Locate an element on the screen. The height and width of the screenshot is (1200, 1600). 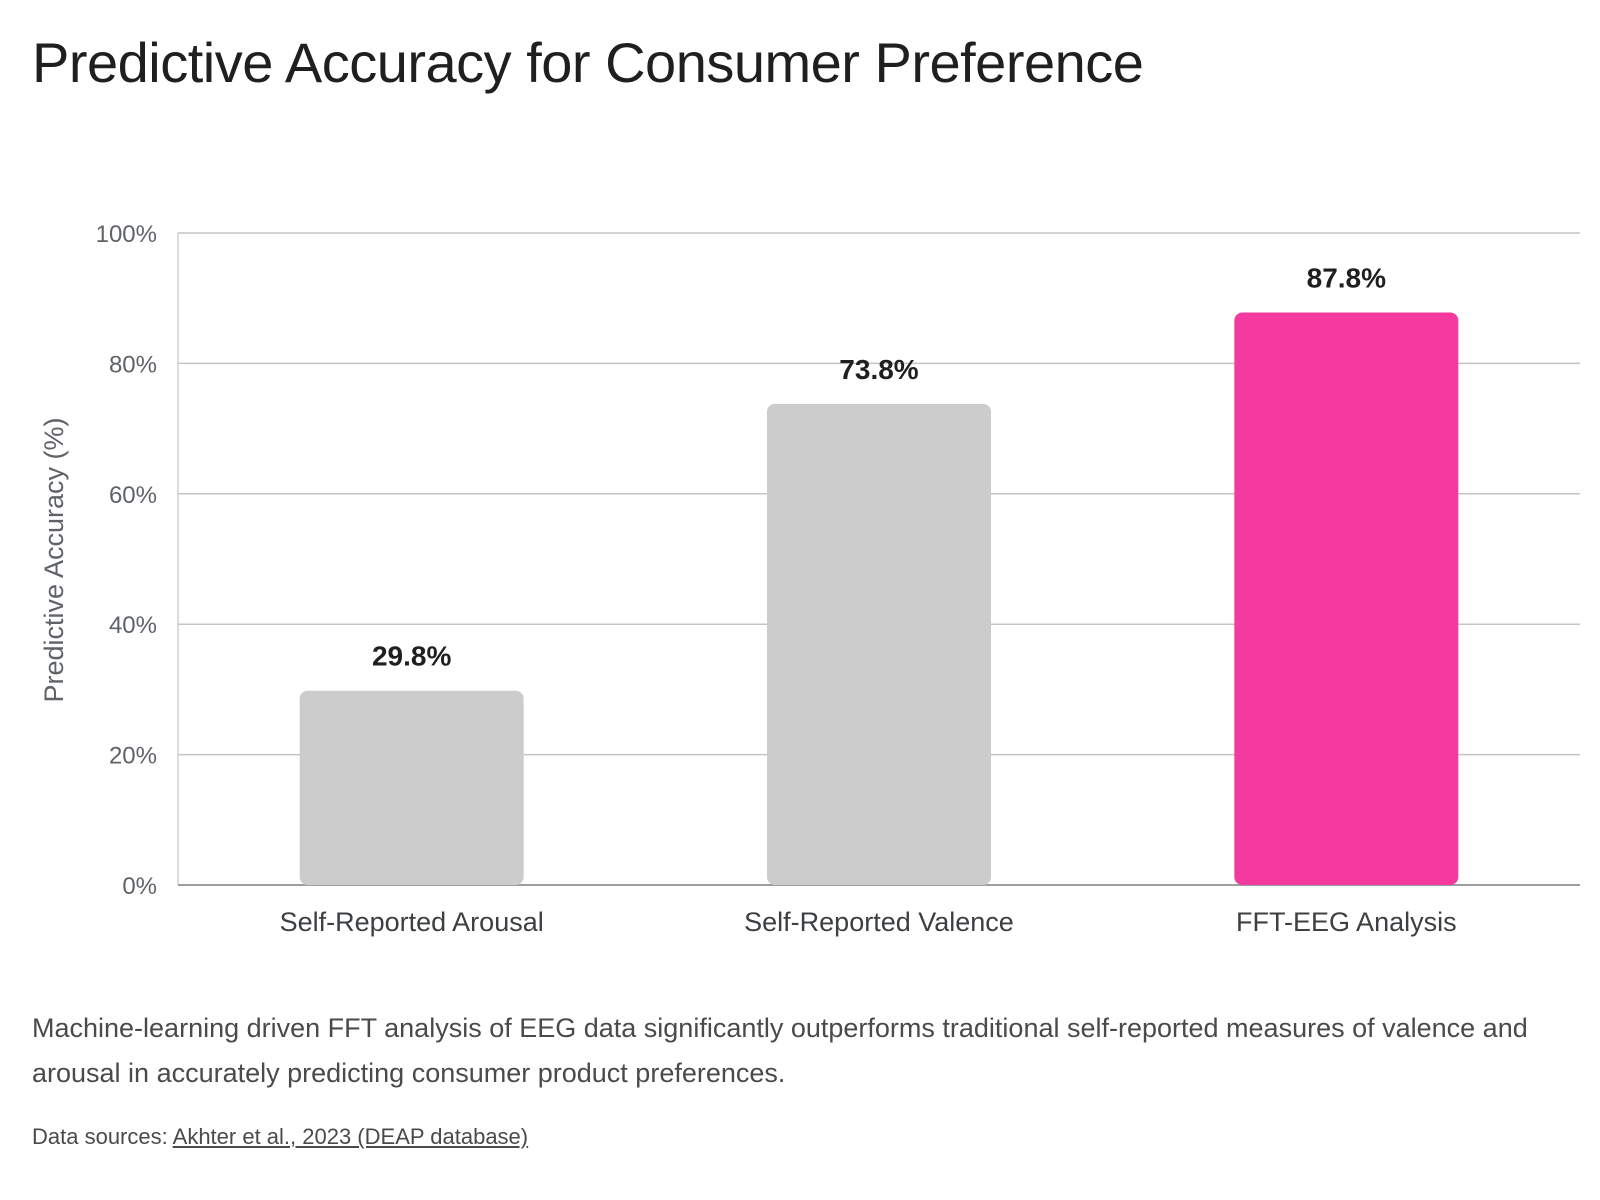
y-axis-title: Predictive Accuracy (%) is located at coordinates (54, 559).